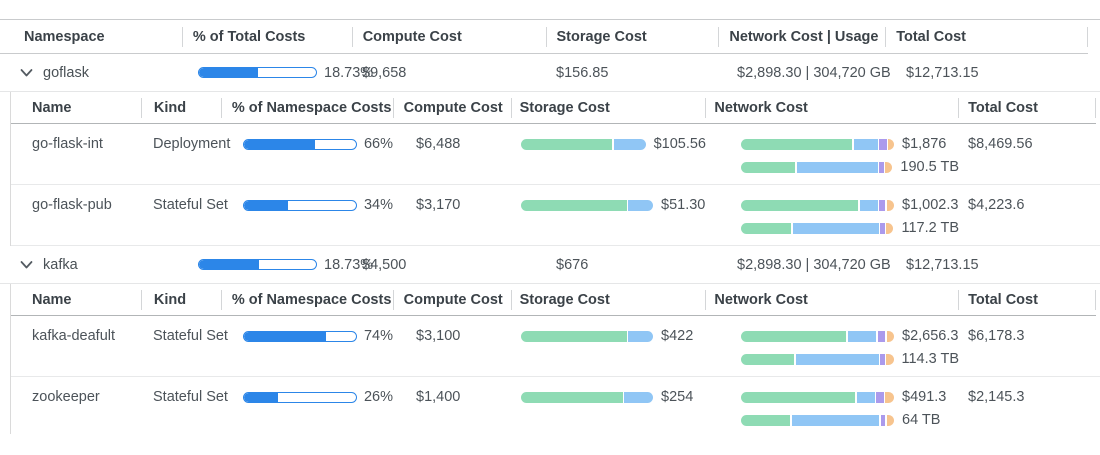  What do you see at coordinates (192, 144) in the screenshot?
I see `workload-kind: Deployment` at bounding box center [192, 144].